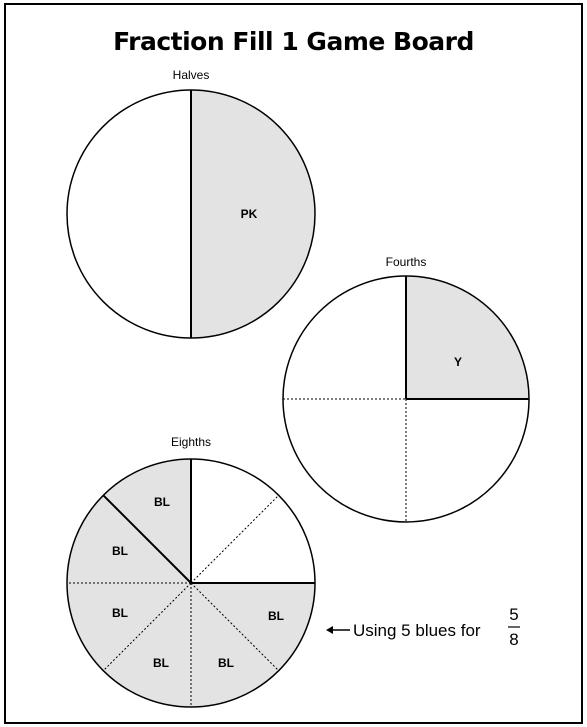 The height and width of the screenshot is (727, 587). Describe the element at coordinates (293, 41) in the screenshot. I see `board-title: Fraction Fill 1 Game Board` at that location.